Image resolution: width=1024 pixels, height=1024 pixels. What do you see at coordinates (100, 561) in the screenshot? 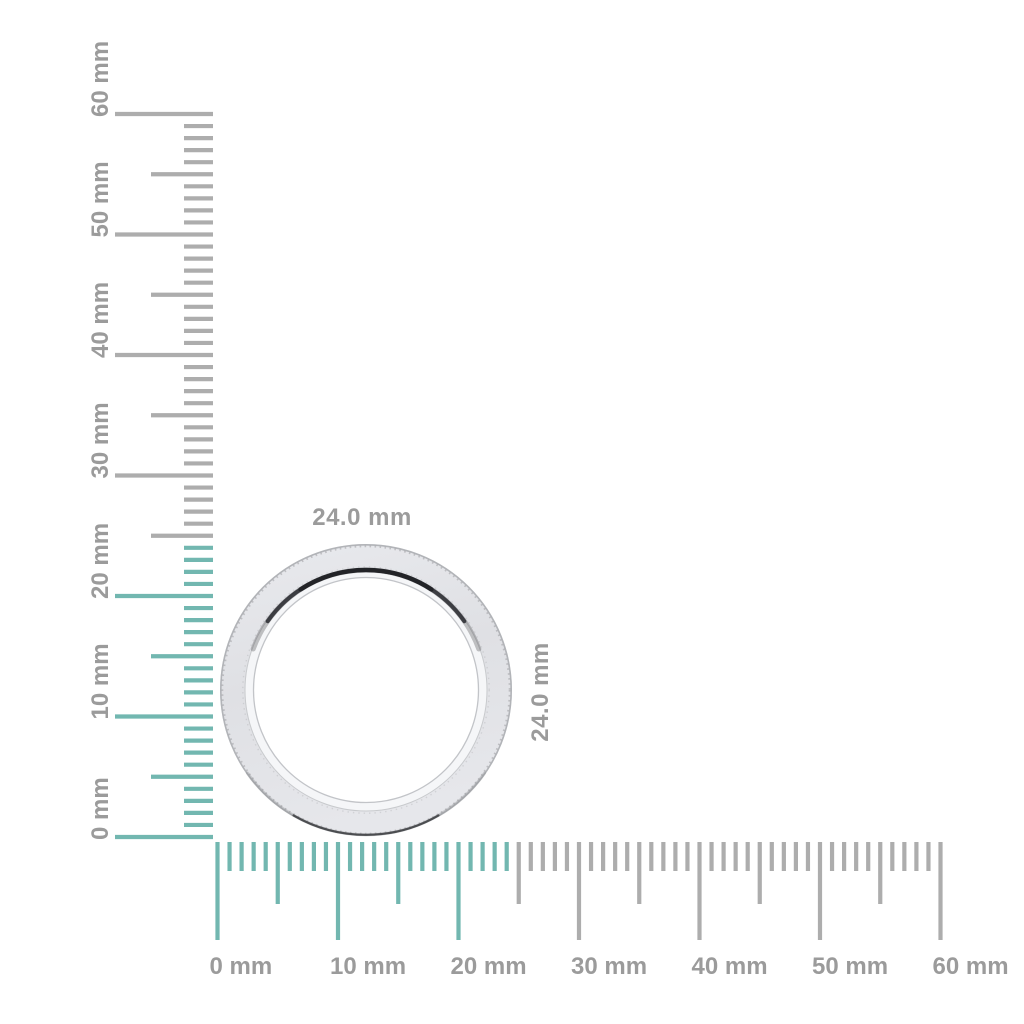
I see `vertical-ruler-label-20mm: 20 mm` at bounding box center [100, 561].